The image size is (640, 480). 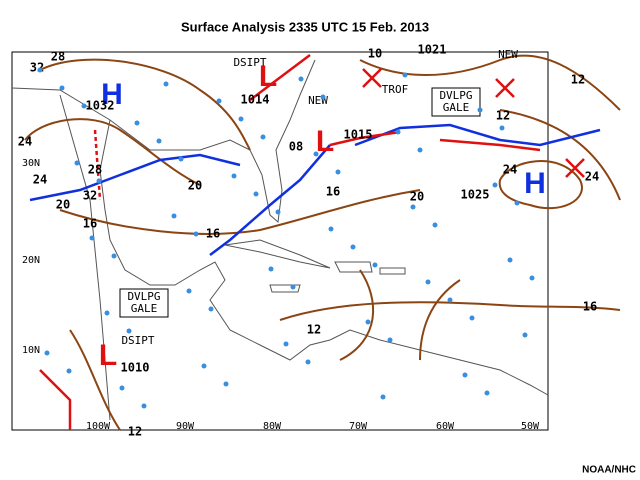 I want to click on isobar-label: 10, so click(x=375, y=54).